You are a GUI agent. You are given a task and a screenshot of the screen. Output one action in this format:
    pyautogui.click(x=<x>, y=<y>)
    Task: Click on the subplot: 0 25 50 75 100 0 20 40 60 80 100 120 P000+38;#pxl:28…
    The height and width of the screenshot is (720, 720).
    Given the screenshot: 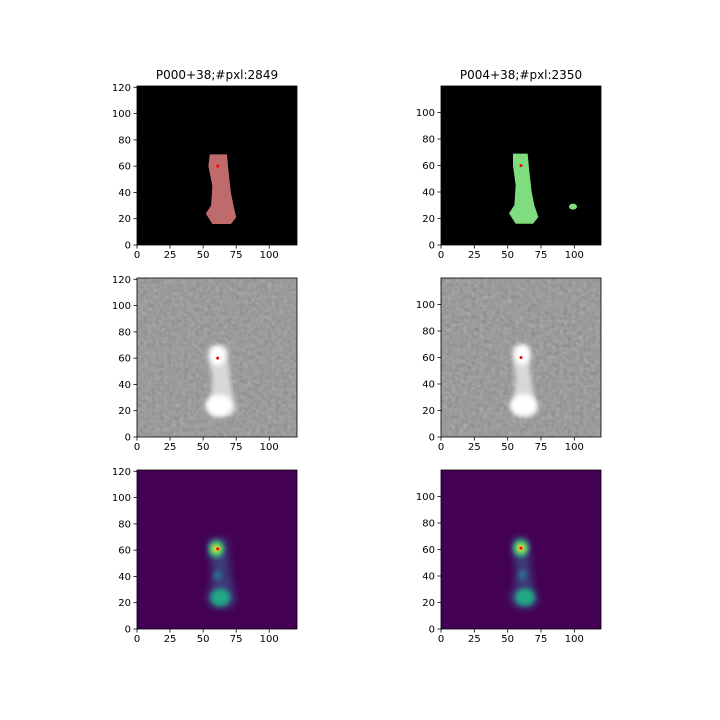 What is the action you would take?
    pyautogui.click(x=205, y=164)
    